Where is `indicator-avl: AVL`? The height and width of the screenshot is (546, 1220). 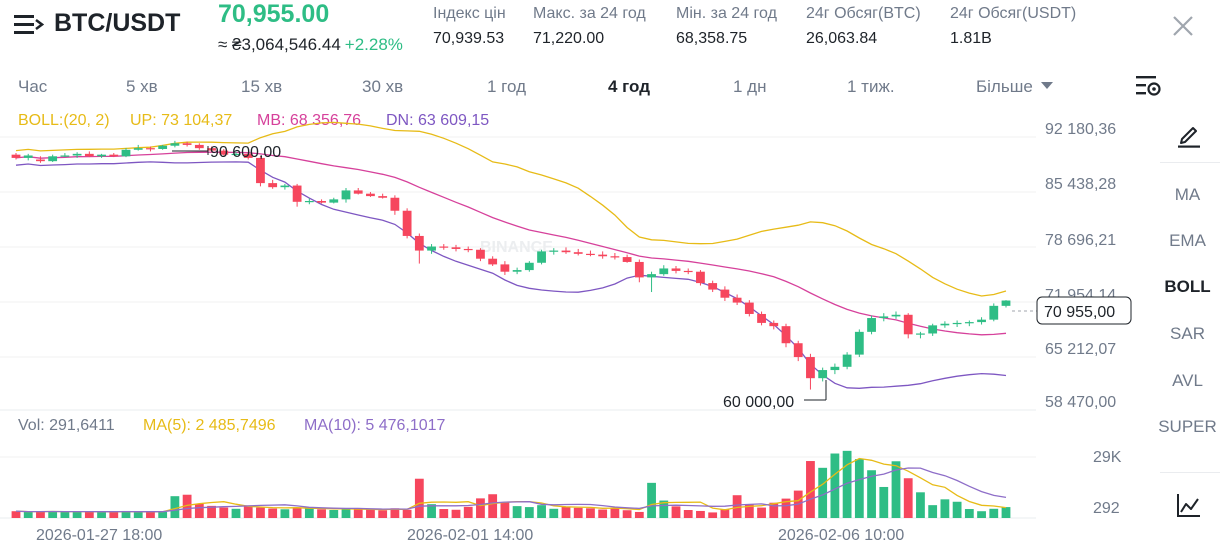
indicator-avl: AVL is located at coordinates (1187, 380).